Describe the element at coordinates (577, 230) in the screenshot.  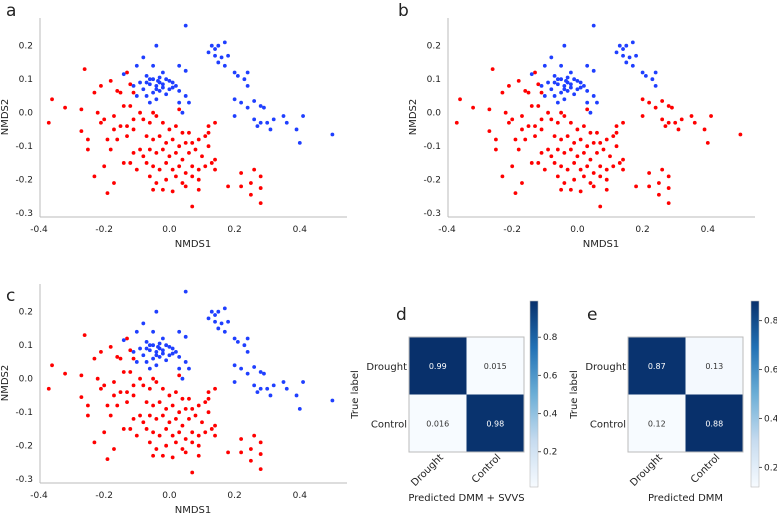
I see `x-tick-label: 0.0` at that location.